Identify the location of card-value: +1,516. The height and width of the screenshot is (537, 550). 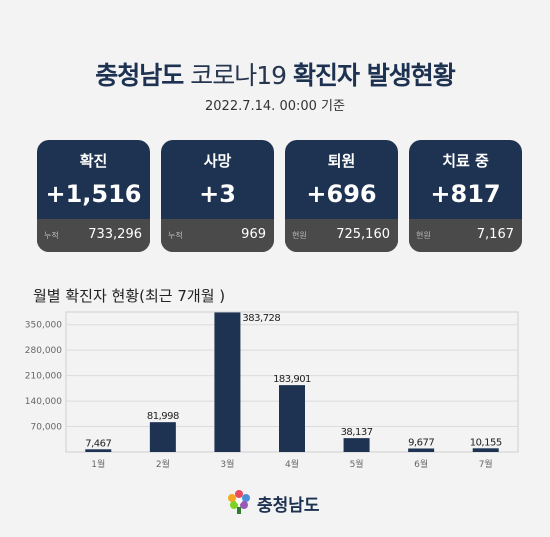
(93, 194).